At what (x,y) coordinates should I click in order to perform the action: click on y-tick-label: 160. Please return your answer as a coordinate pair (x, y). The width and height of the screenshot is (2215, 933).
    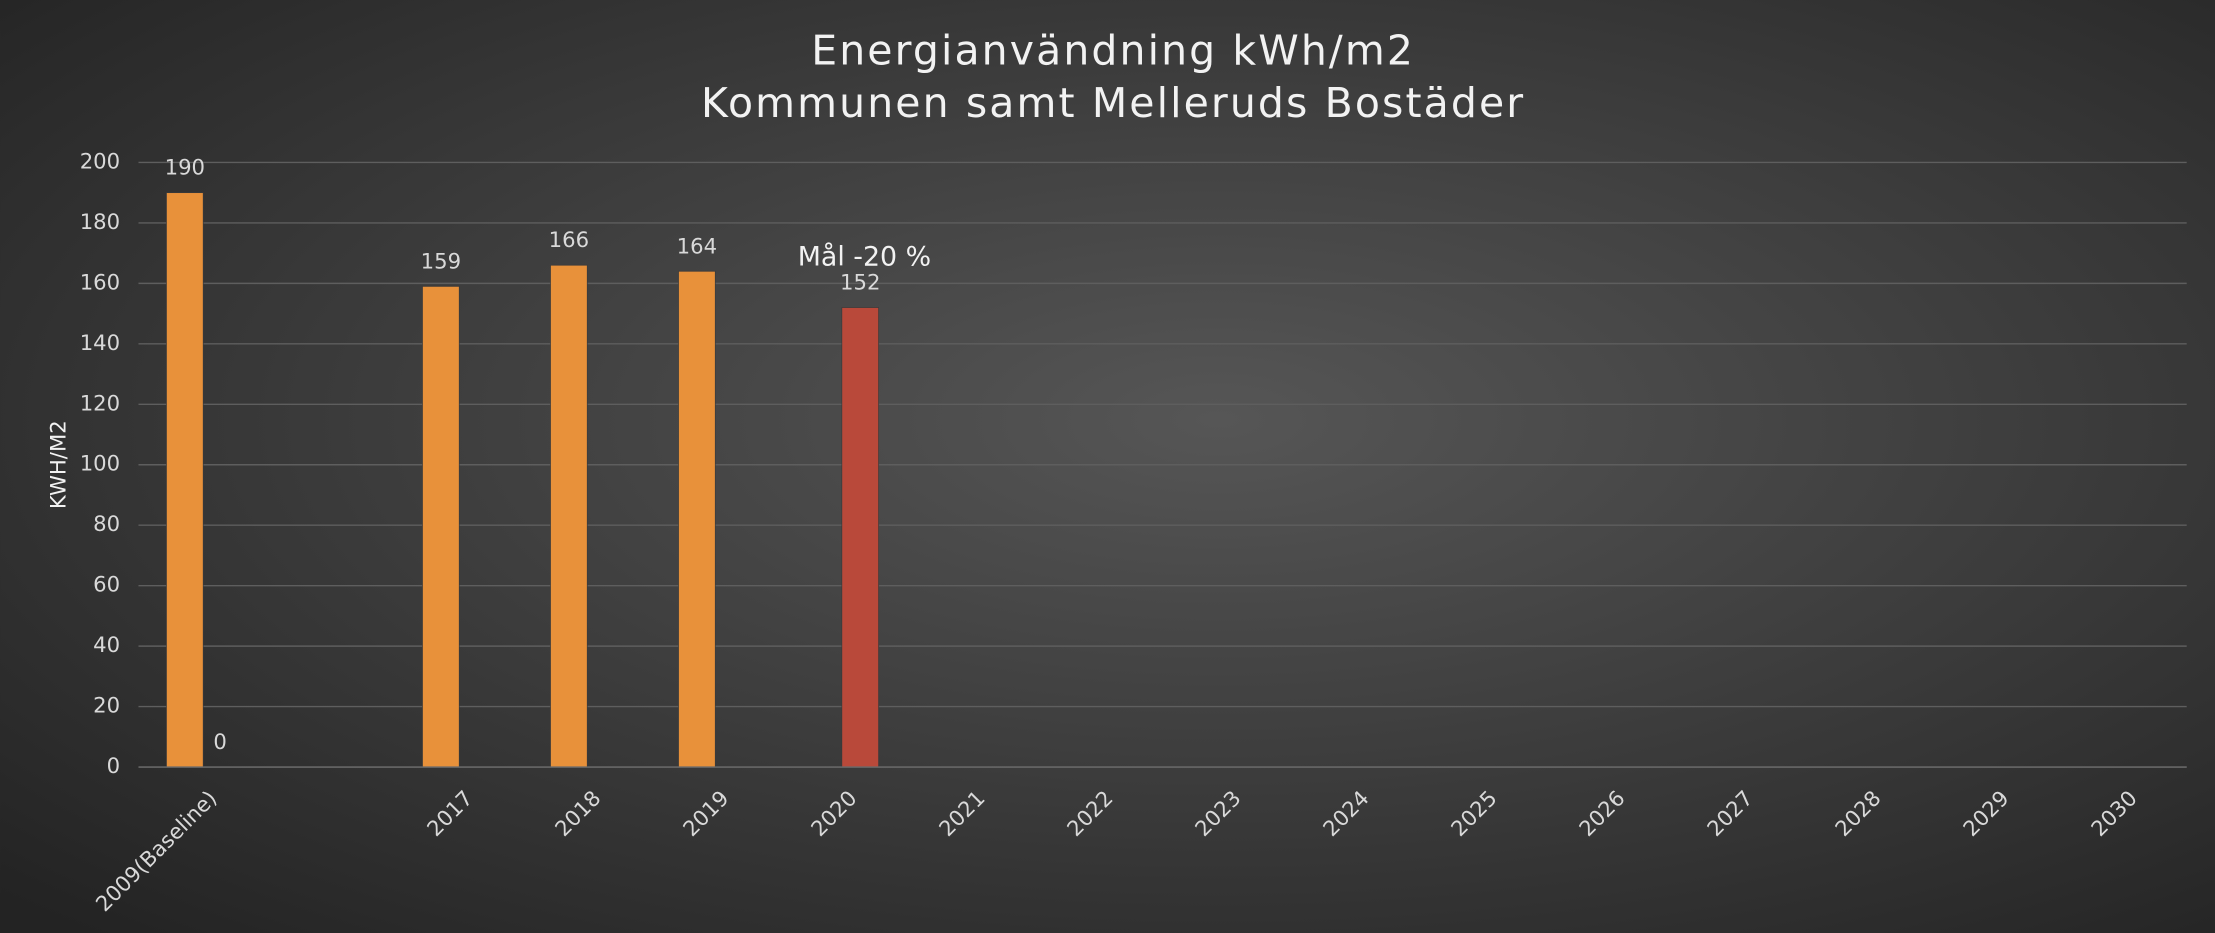
    Looking at the image, I should click on (100, 281).